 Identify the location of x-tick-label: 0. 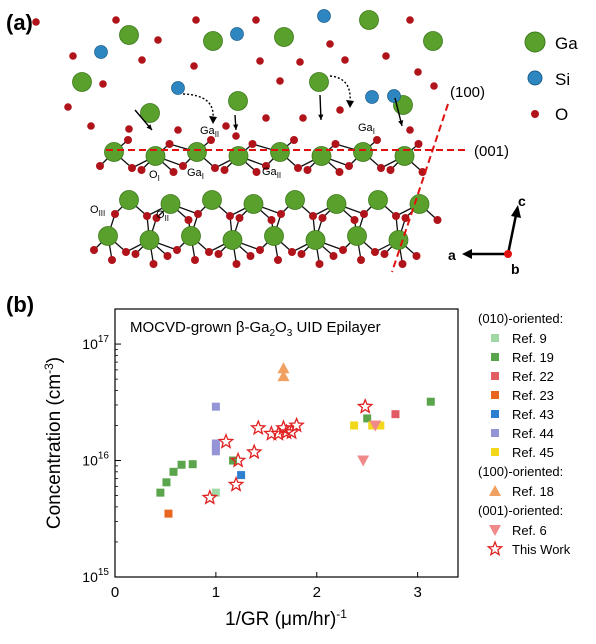
(115, 592).